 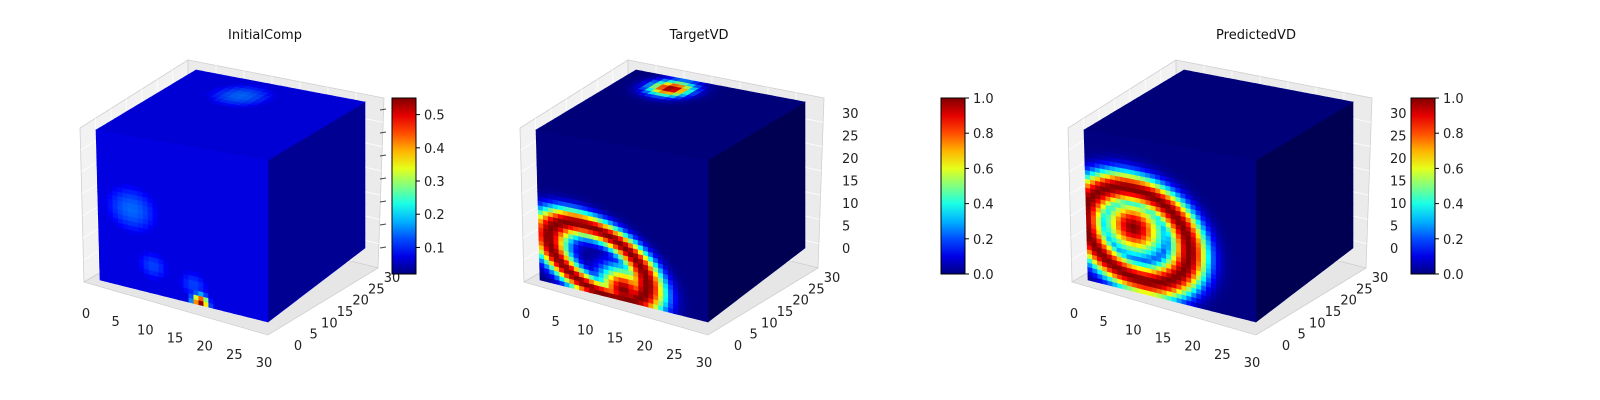 I want to click on z-tick-label: 0, so click(x=846, y=249).